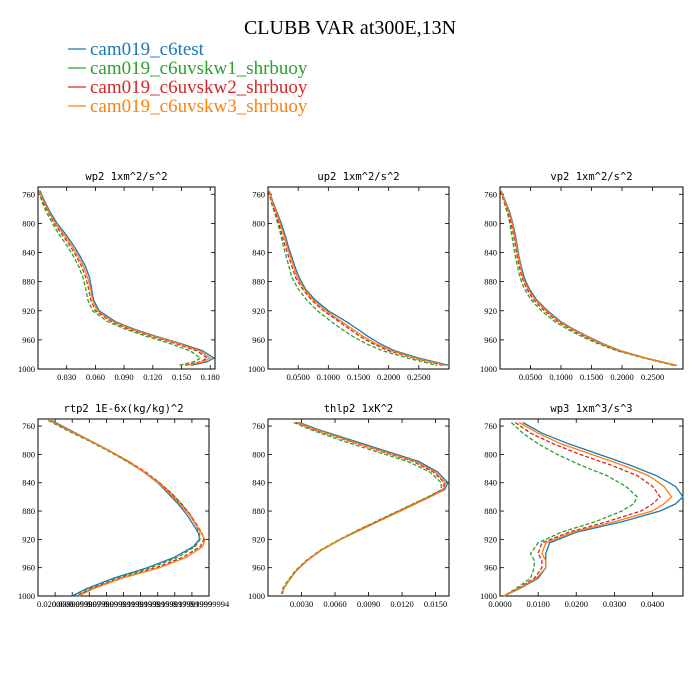  I want to click on x-tick-label: 0.0060, so click(334, 604).